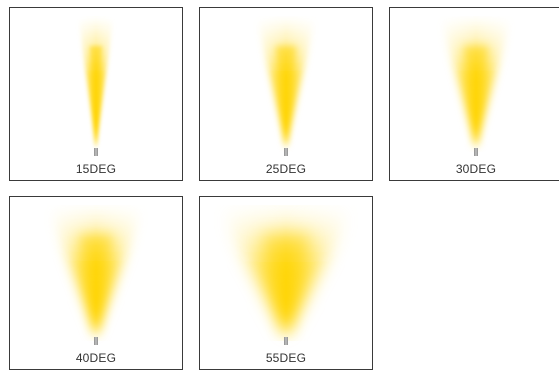  I want to click on beam-label: 30DEG, so click(476, 169).